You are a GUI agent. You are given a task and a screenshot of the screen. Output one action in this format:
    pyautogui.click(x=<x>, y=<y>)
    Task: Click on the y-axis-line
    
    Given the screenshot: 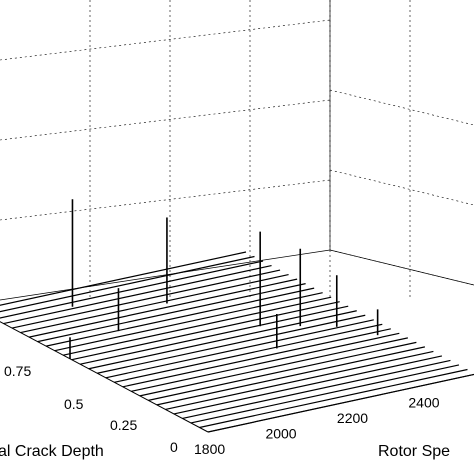 What is the action you would take?
    pyautogui.click(x=104, y=377)
    